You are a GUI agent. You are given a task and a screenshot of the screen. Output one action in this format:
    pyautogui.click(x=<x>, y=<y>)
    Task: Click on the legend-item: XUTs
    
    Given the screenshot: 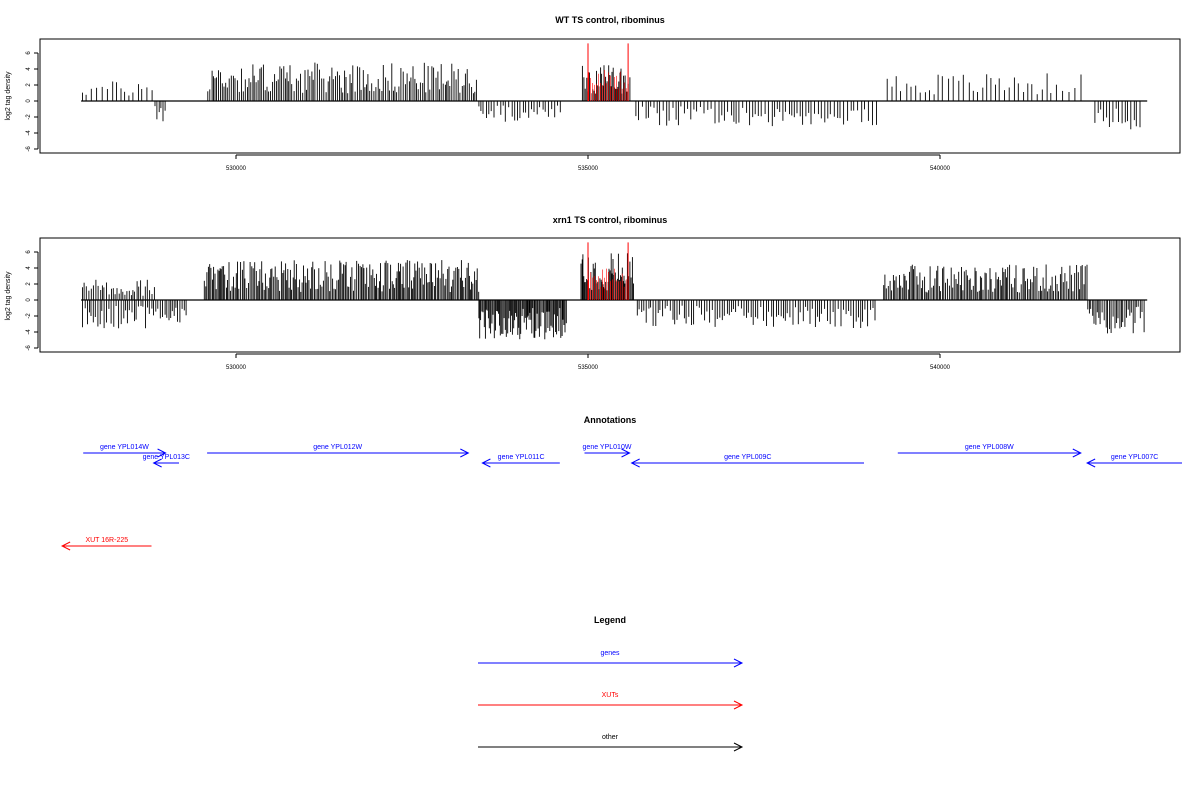 What is the action you would take?
    pyautogui.click(x=611, y=701)
    